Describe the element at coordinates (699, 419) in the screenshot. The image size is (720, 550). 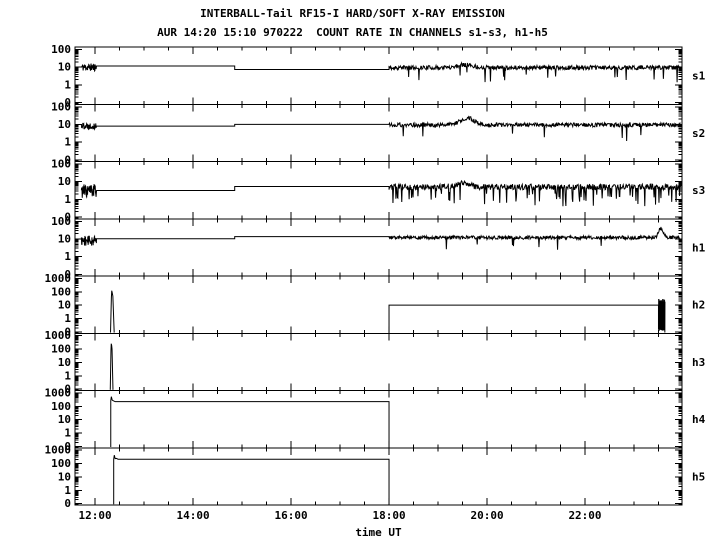
I see `channel-label-h4: h4` at that location.